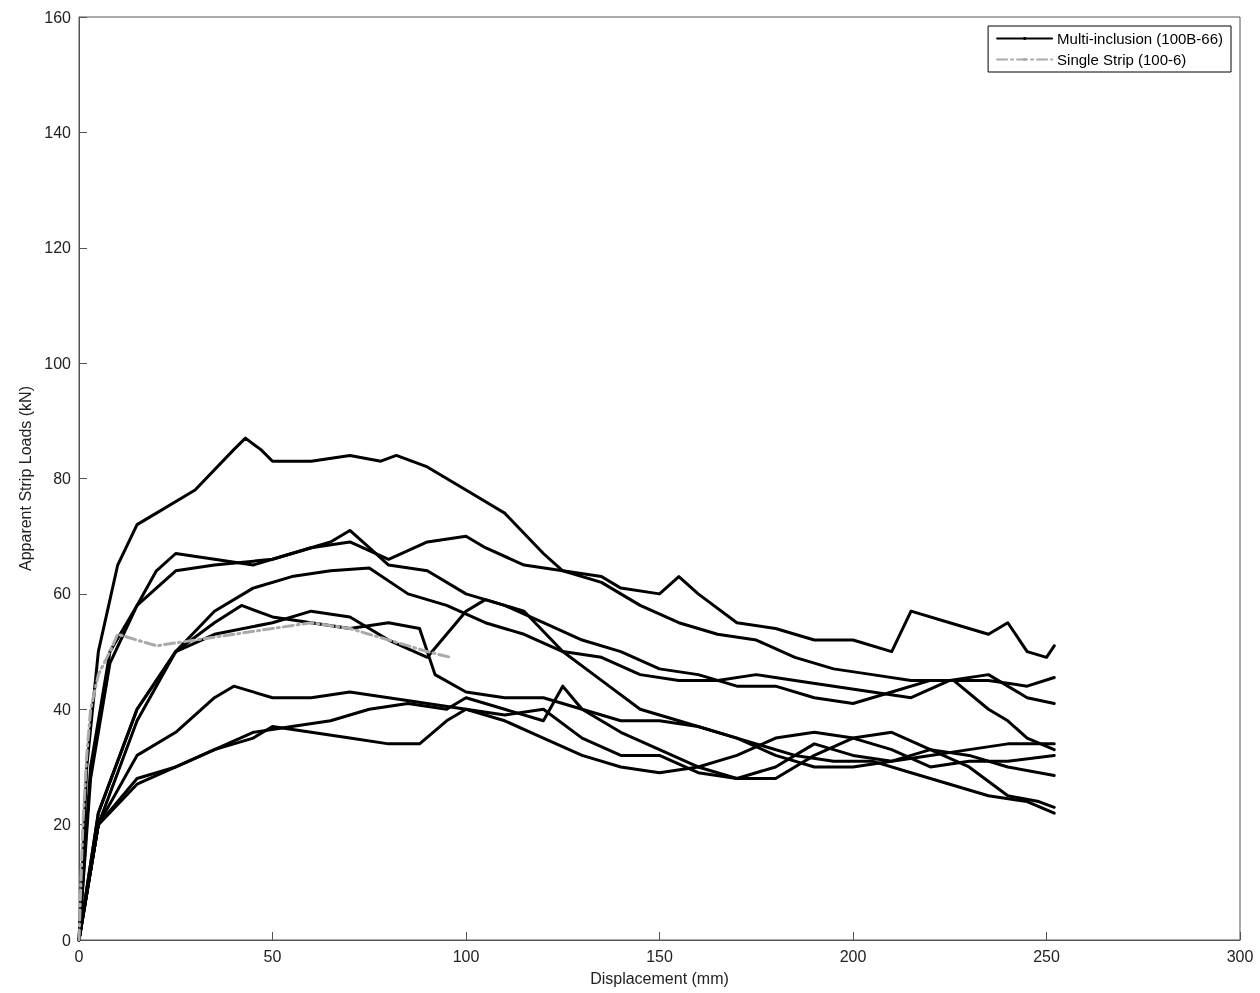  What do you see at coordinates (58, 248) in the screenshot?
I see `y-tick-label: 120` at bounding box center [58, 248].